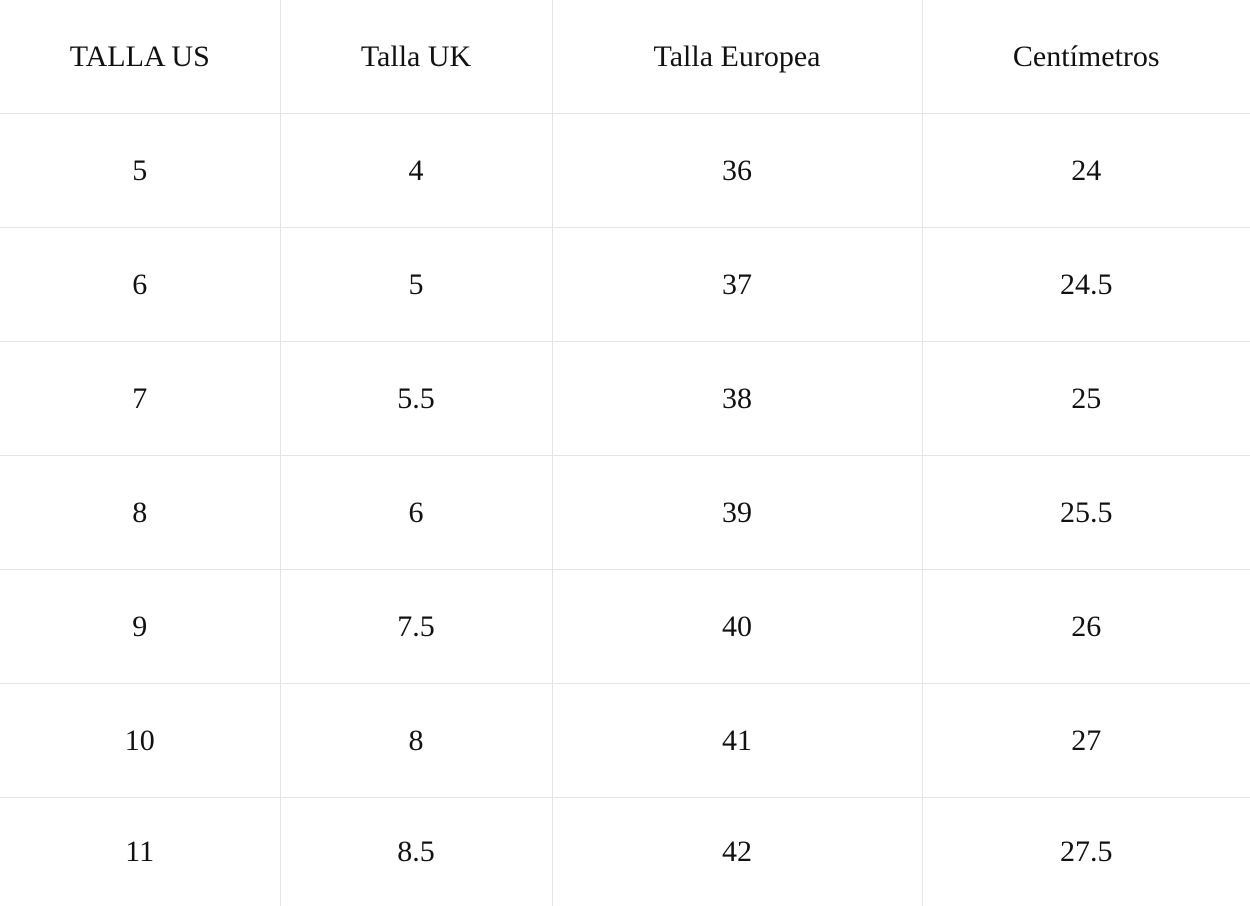  Describe the element at coordinates (1086, 399) in the screenshot. I see `cell-centimeters: 25` at that location.